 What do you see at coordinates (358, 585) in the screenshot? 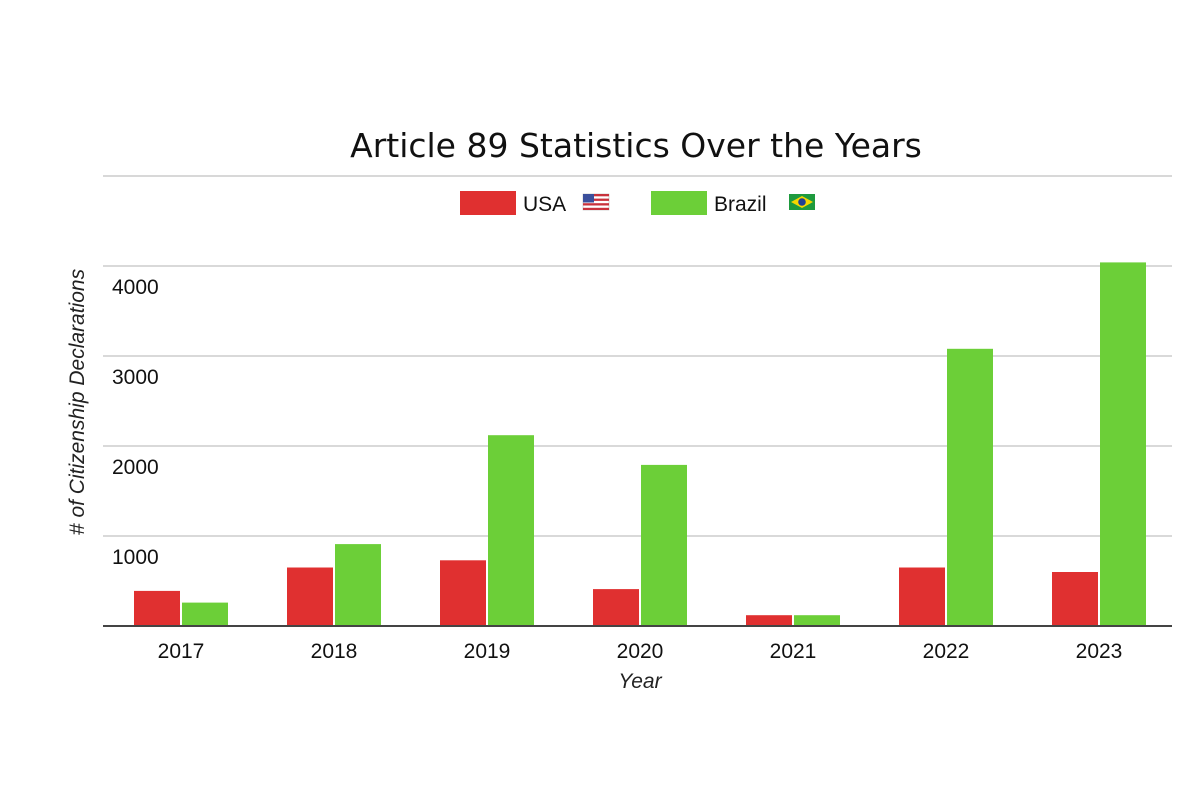
I see `bar-brazil-2018` at bounding box center [358, 585].